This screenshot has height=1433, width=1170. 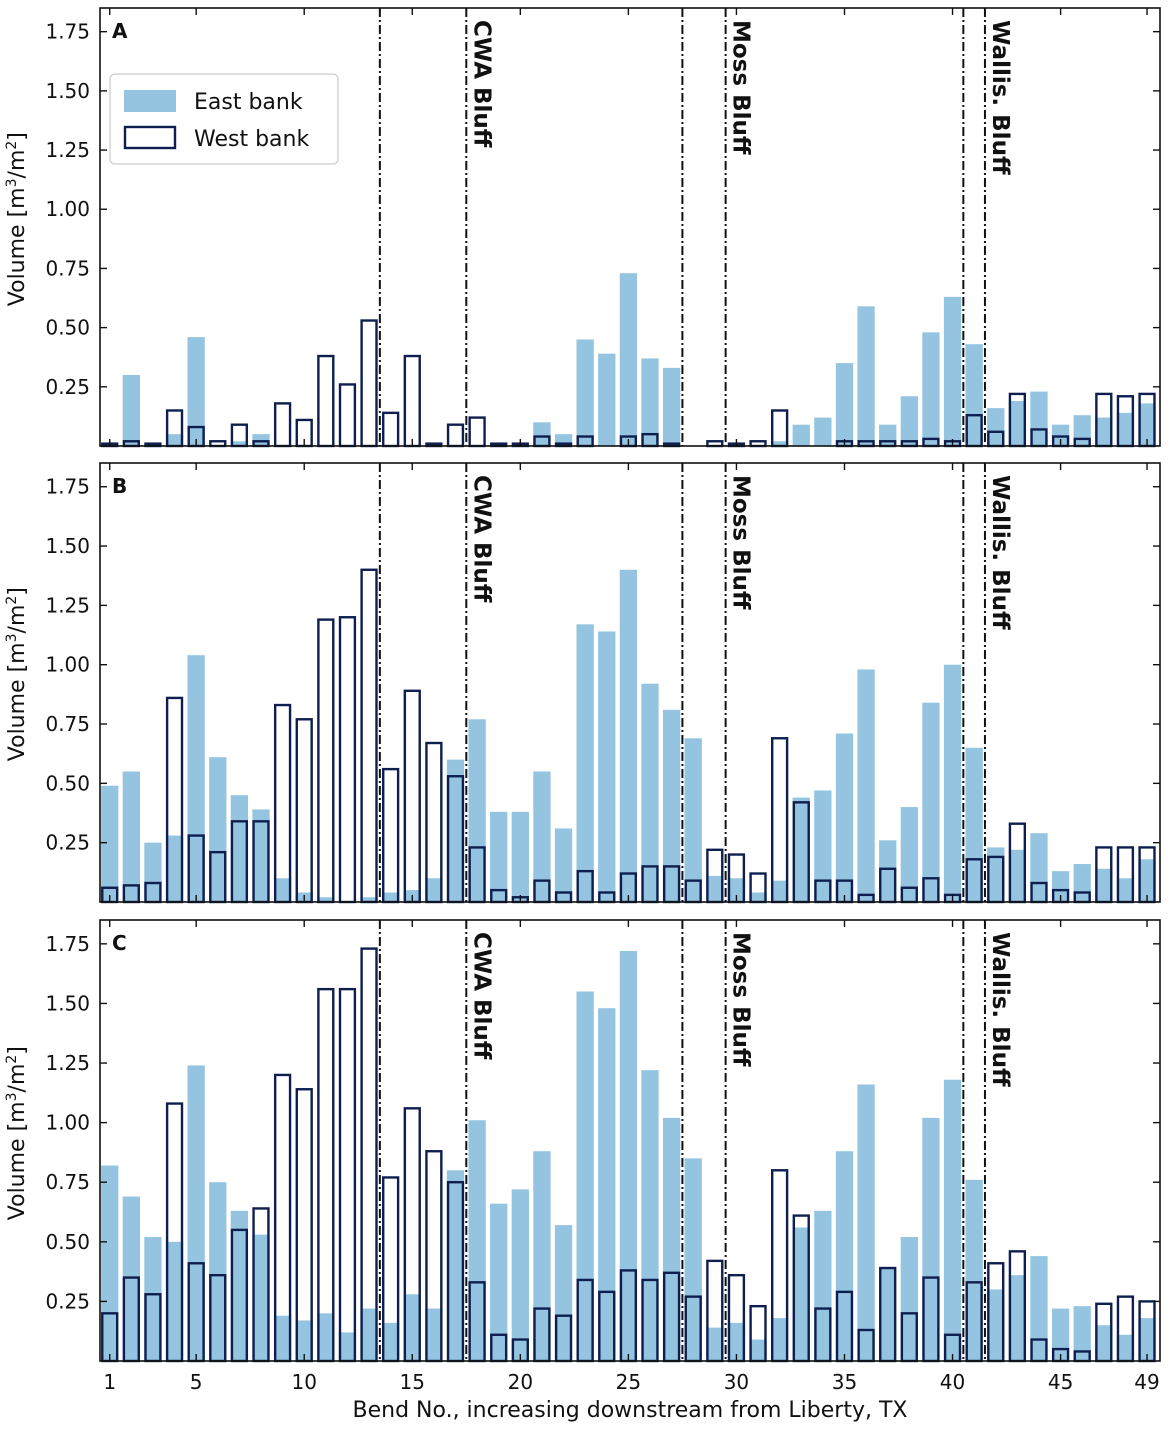 I want to click on x-tick-label-8: 35, so click(x=844, y=1382).